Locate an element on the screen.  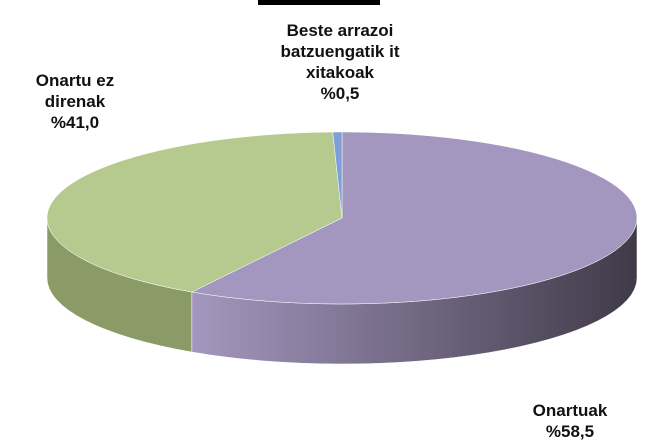
slice is located at coordinates (337, 175).